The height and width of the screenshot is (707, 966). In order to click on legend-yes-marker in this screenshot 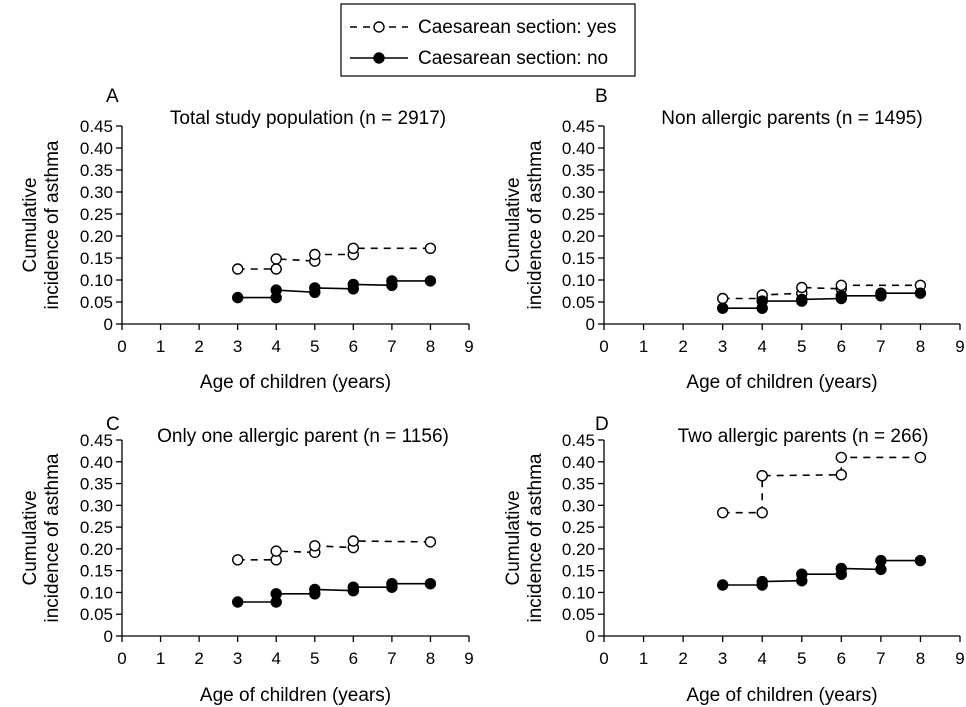, I will do `click(379, 27)`.